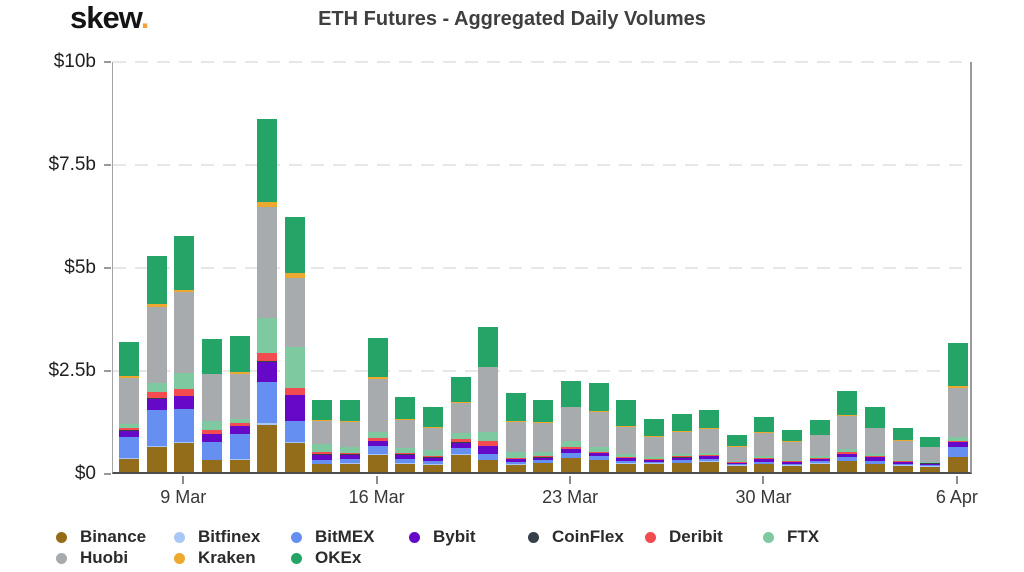 This screenshot has height=572, width=1024. What do you see at coordinates (92, 558) in the screenshot?
I see `legend-item-huobi: Huobi` at bounding box center [92, 558].